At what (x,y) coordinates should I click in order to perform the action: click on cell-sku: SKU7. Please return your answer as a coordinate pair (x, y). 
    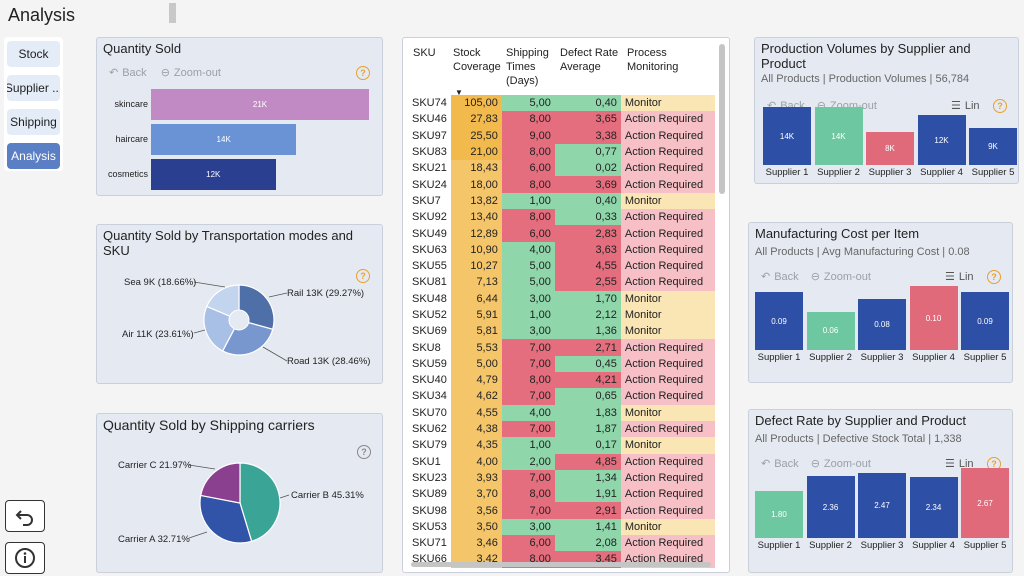
    Looking at the image, I should click on (430, 201).